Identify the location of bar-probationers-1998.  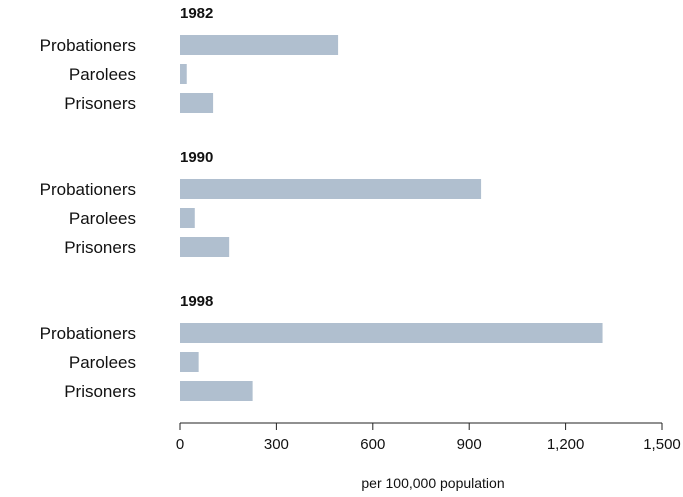
(391, 333).